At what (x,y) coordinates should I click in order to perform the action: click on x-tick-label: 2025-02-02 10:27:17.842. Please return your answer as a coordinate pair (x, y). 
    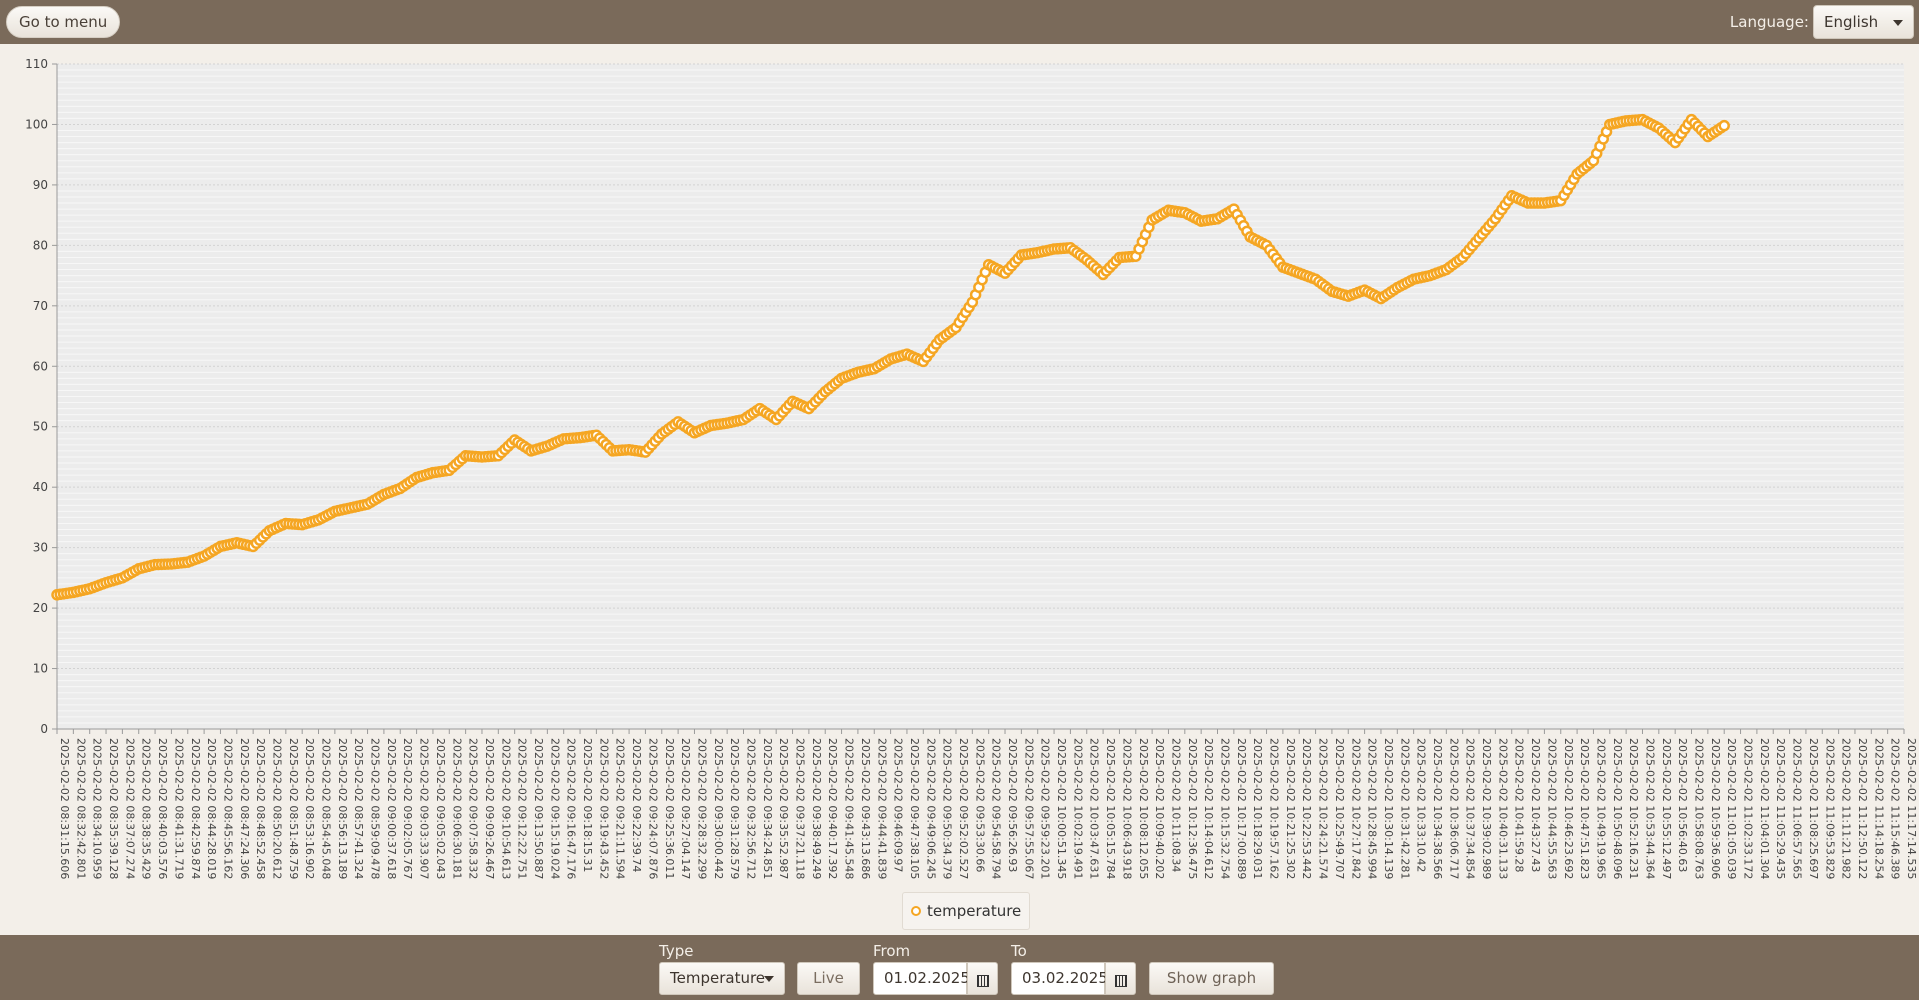
    Looking at the image, I should click on (1355, 808).